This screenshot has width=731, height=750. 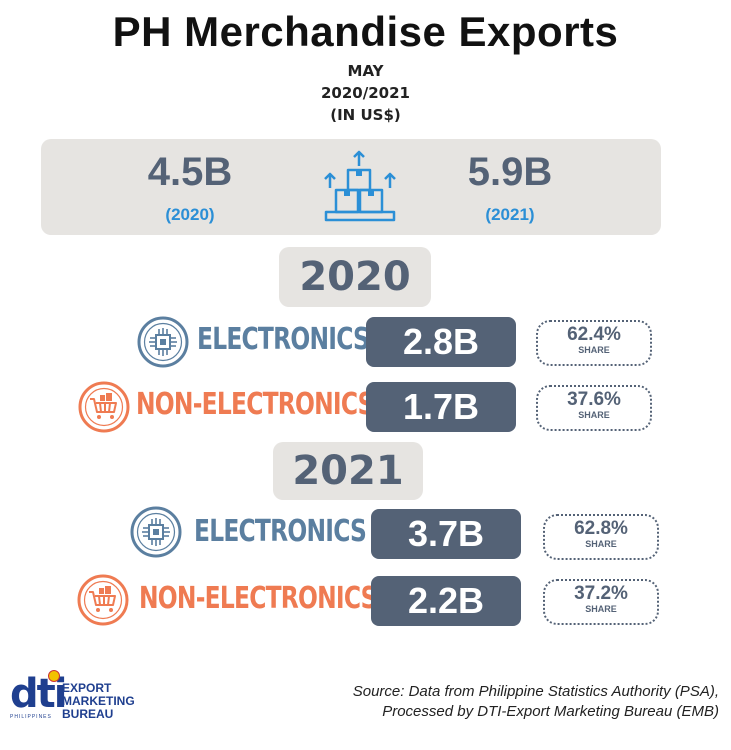 What do you see at coordinates (601, 528) in the screenshot?
I see `share-percent: 62.8%` at bounding box center [601, 528].